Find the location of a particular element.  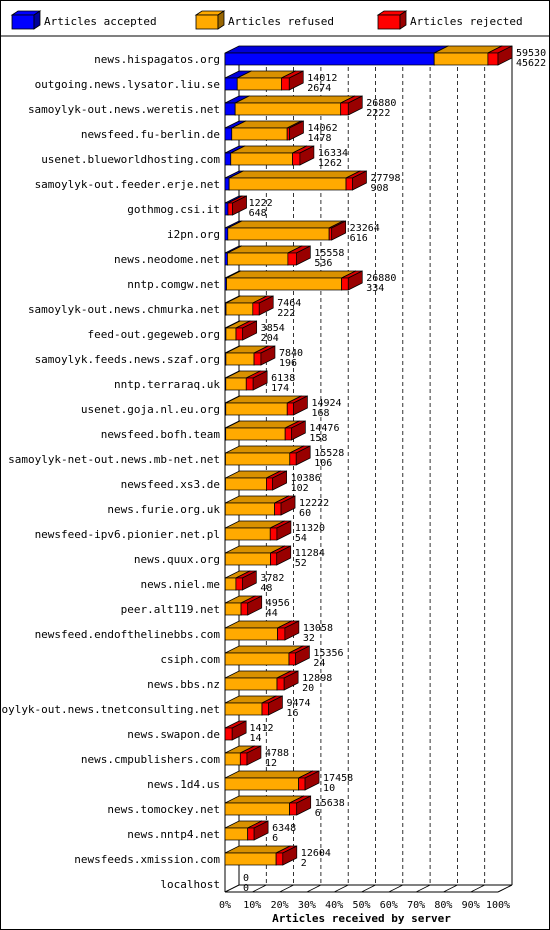

value-accepted: 32 is located at coordinates (309, 638).